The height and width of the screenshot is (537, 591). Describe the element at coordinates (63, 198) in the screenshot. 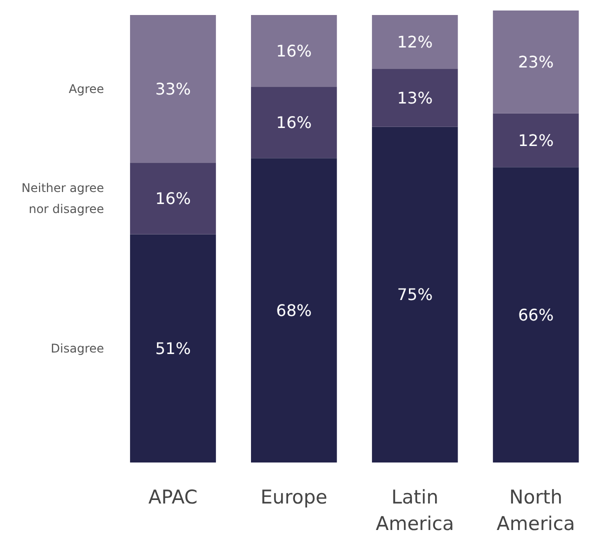

I see `text: Neither agree nor disagree` at that location.